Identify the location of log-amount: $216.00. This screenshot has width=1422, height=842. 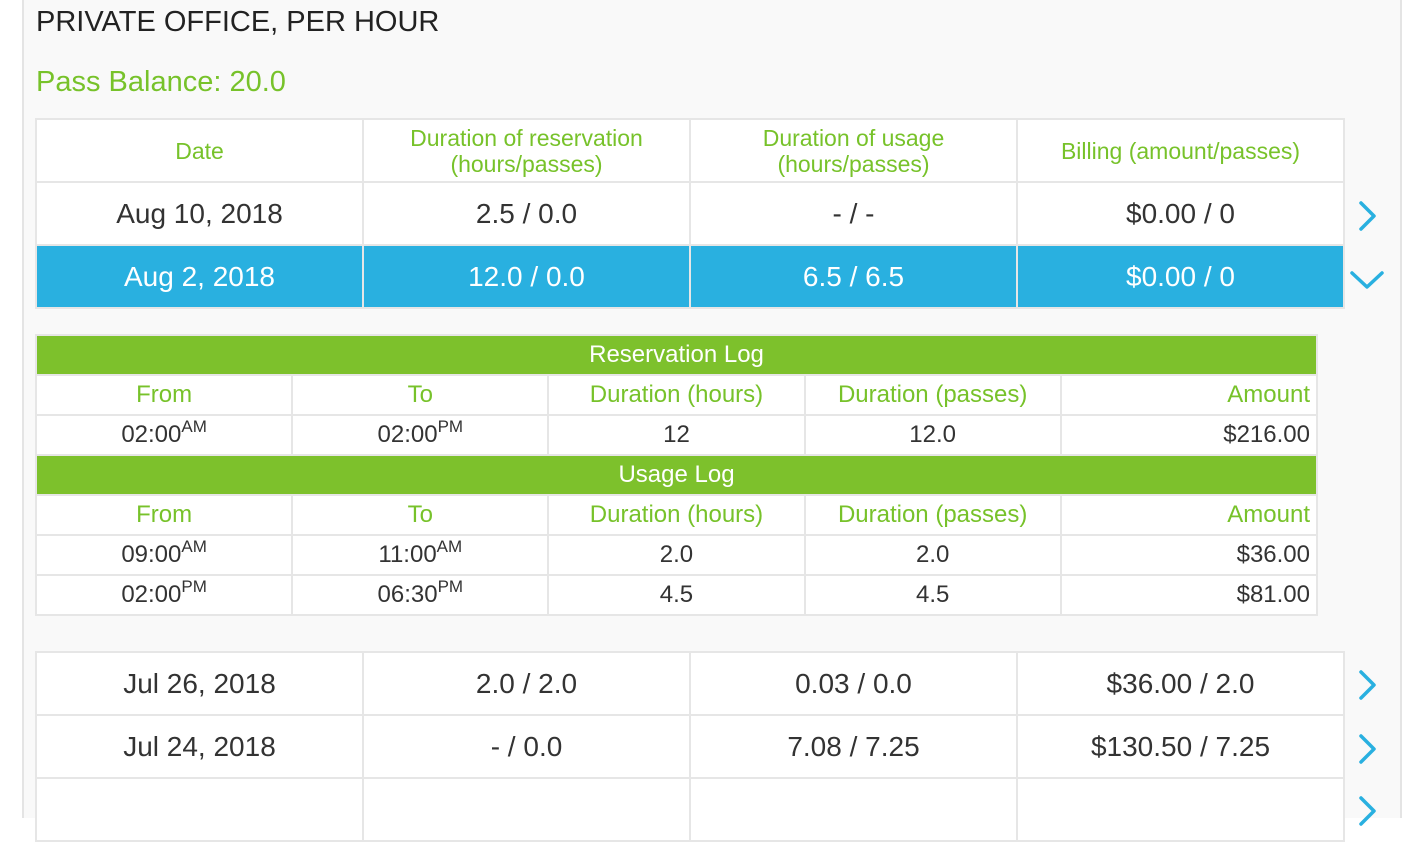
(1189, 435).